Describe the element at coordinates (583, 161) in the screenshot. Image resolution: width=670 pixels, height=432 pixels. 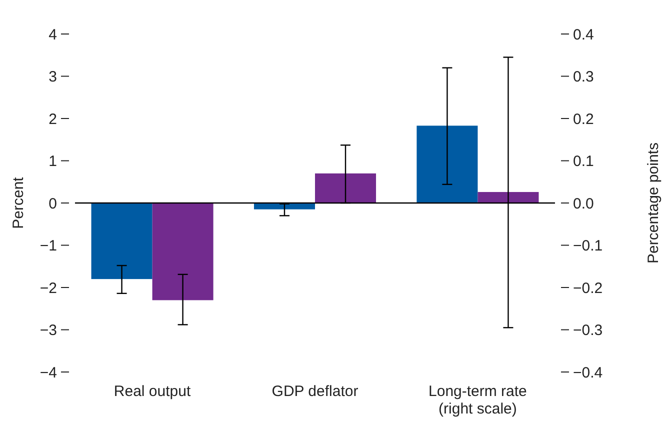
I see `y2-tick-label: 0.1` at that location.